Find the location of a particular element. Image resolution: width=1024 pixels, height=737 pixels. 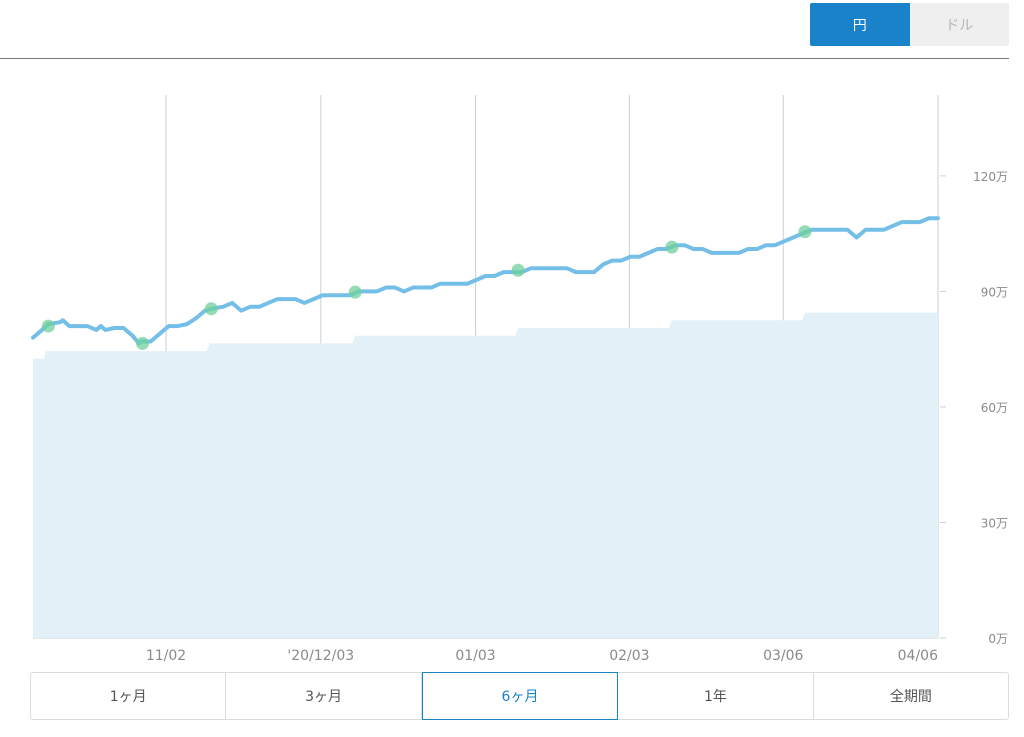

currency-toggle: 円 ドル is located at coordinates (909, 24).